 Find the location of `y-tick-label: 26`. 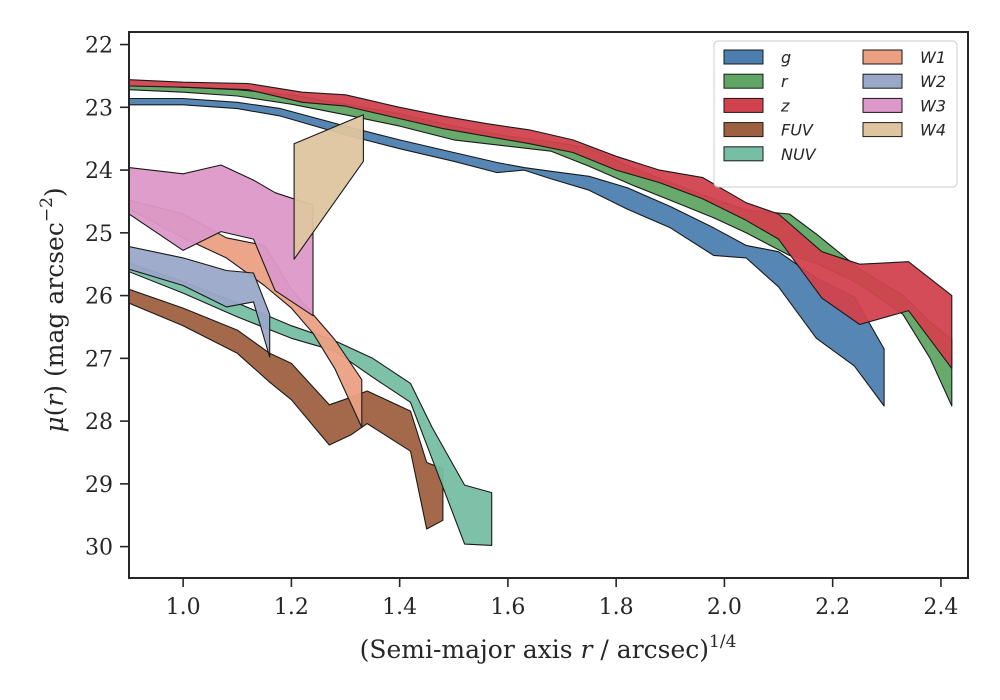

y-tick-label: 26 is located at coordinates (99, 297).